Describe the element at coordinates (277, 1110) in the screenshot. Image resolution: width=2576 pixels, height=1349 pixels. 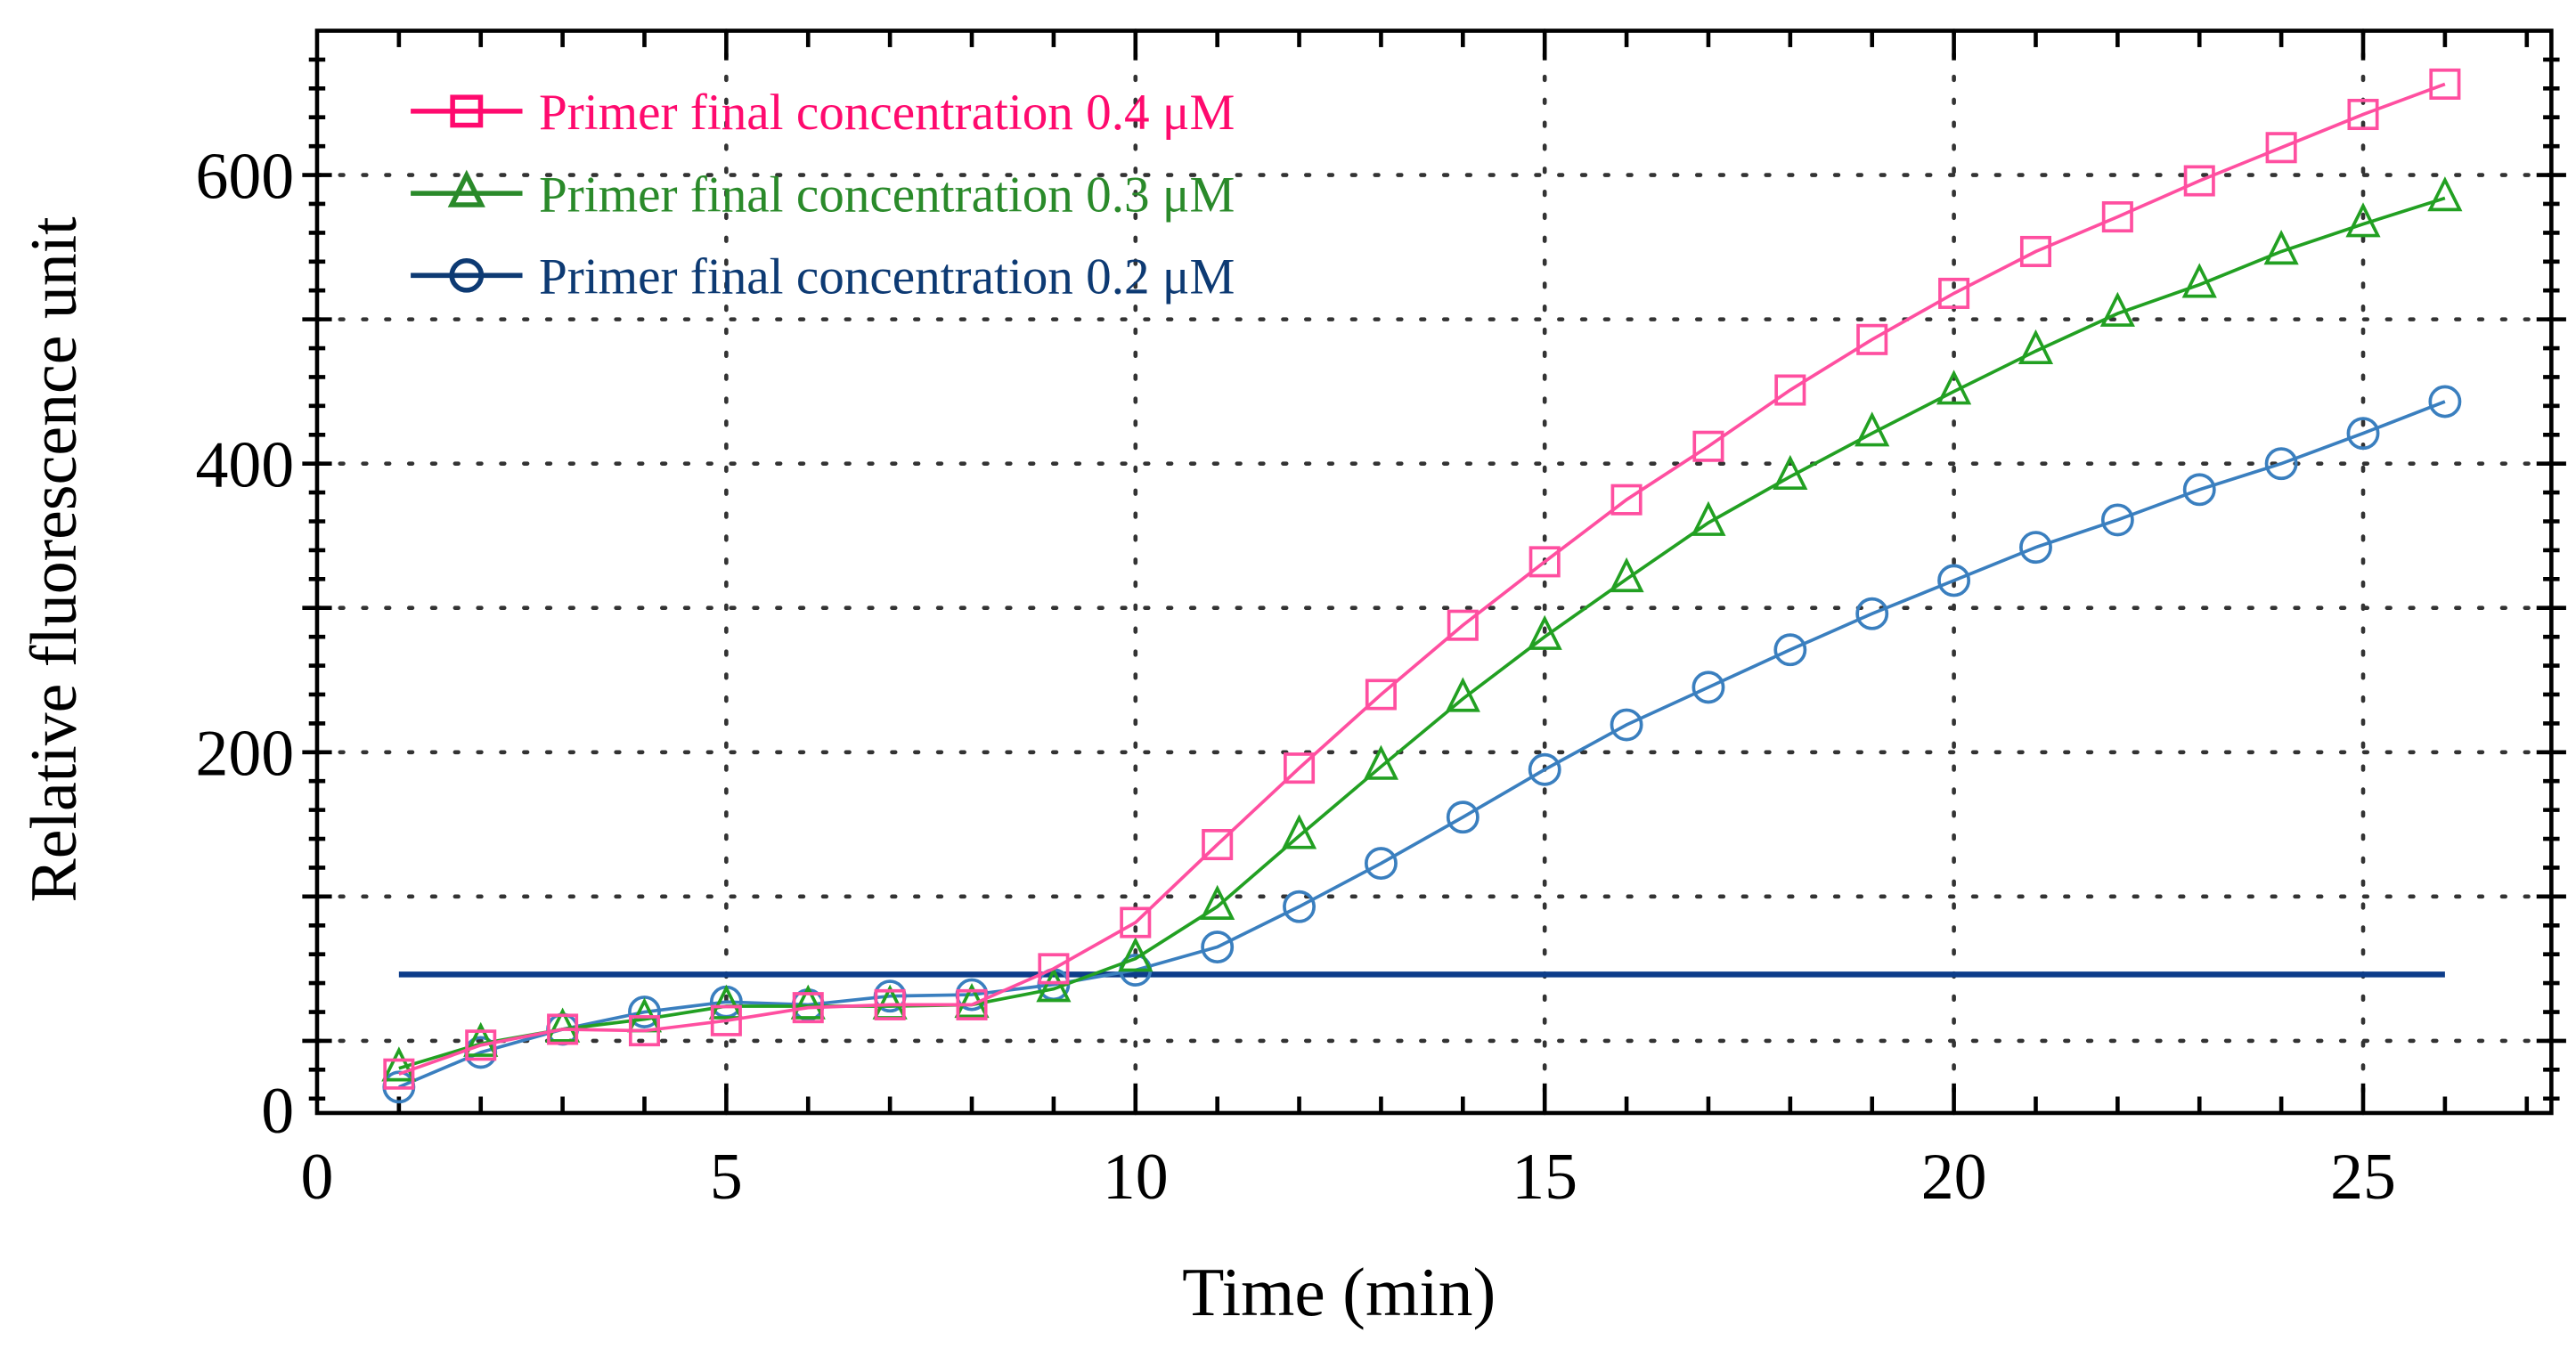
I see `y-tick-label: 0` at that location.